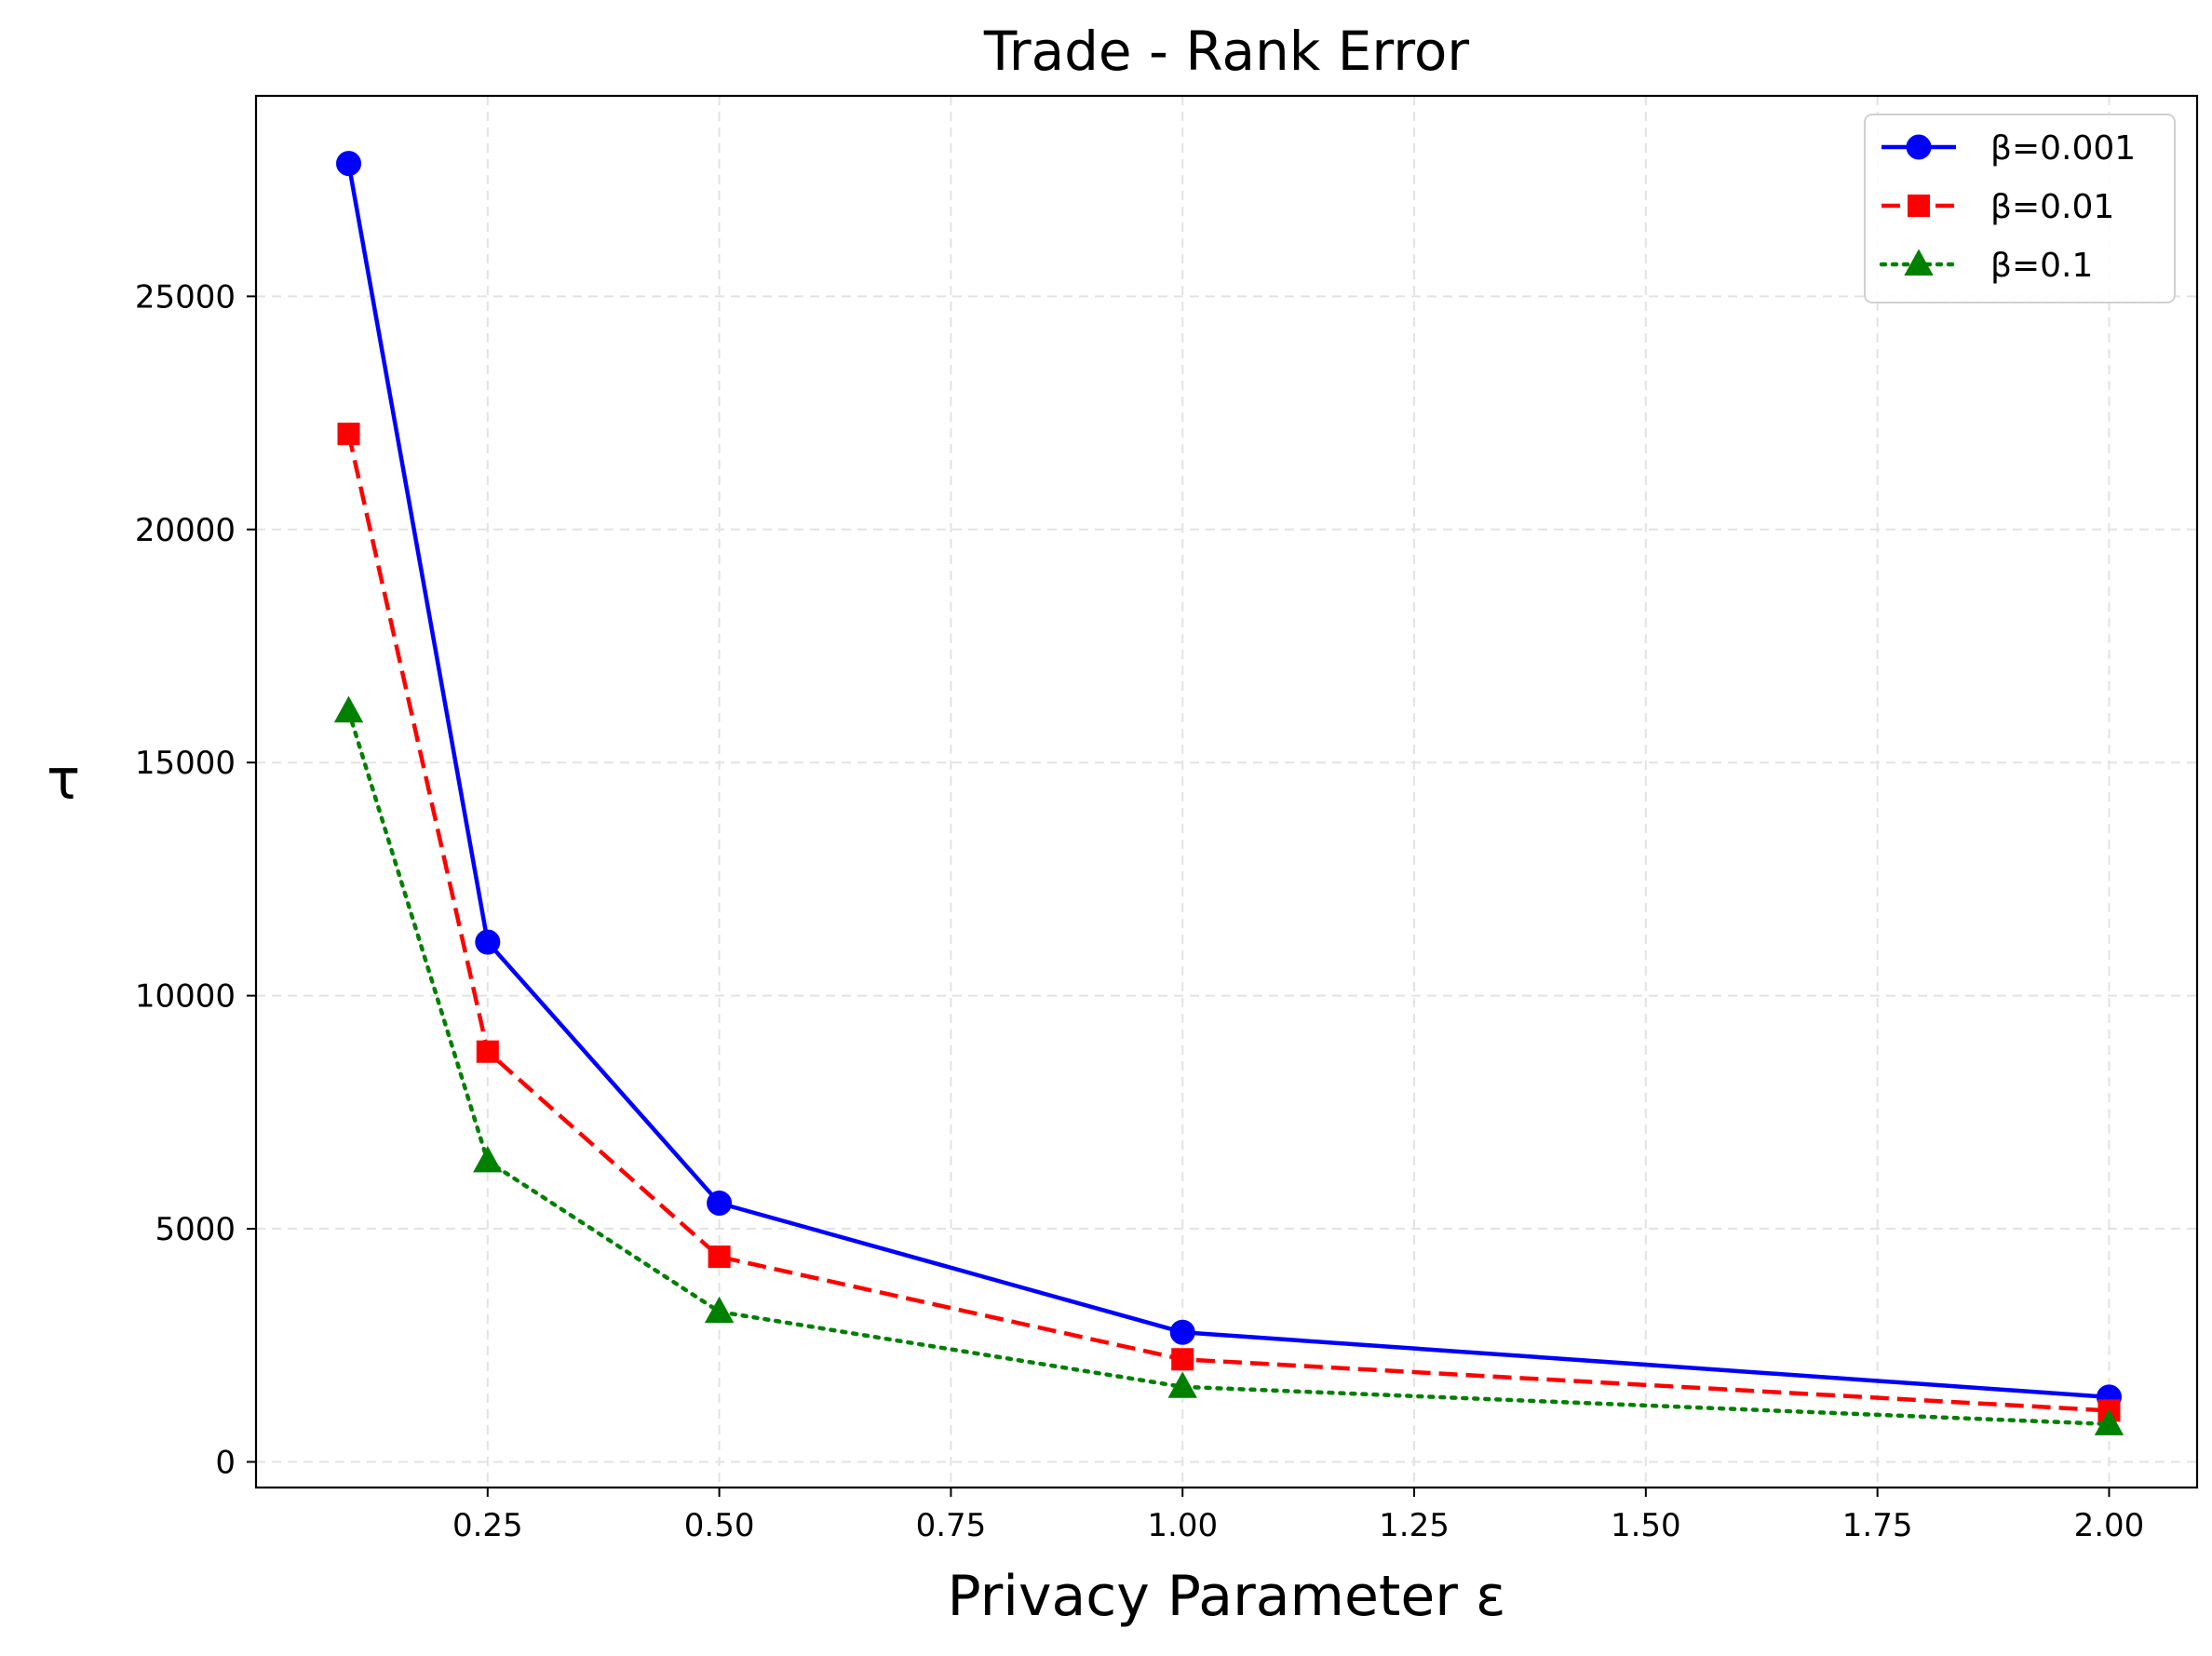  What do you see at coordinates (225, 1462) in the screenshot?
I see `y-tick-label: 0` at bounding box center [225, 1462].